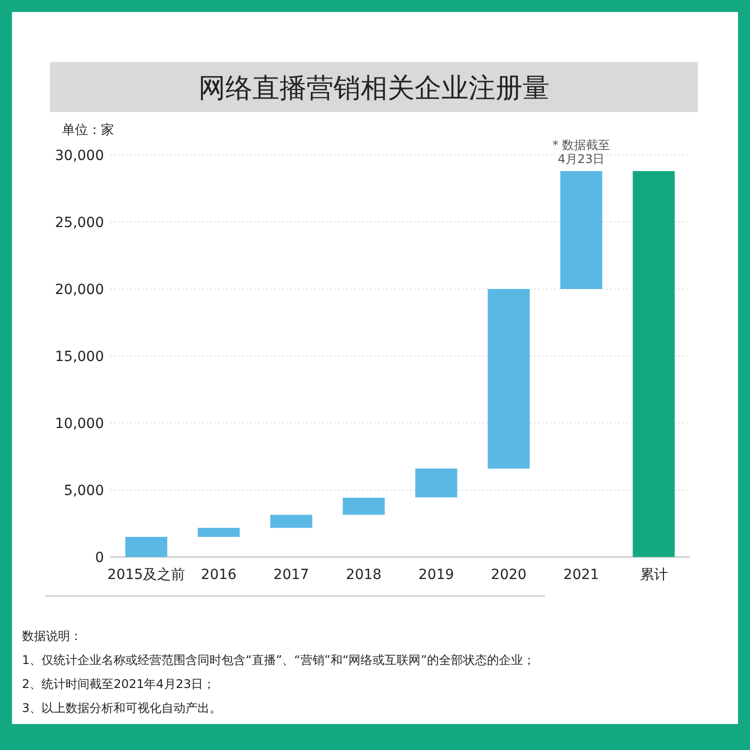 The height and width of the screenshot is (750, 750). I want to click on x-tick-label: 2017, so click(291, 575).